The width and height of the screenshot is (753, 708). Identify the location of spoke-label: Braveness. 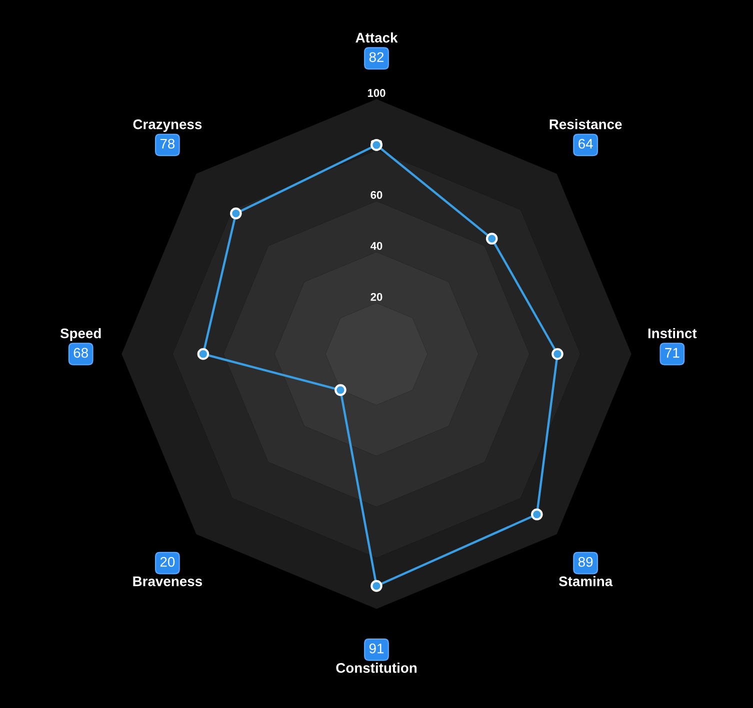
(167, 581).